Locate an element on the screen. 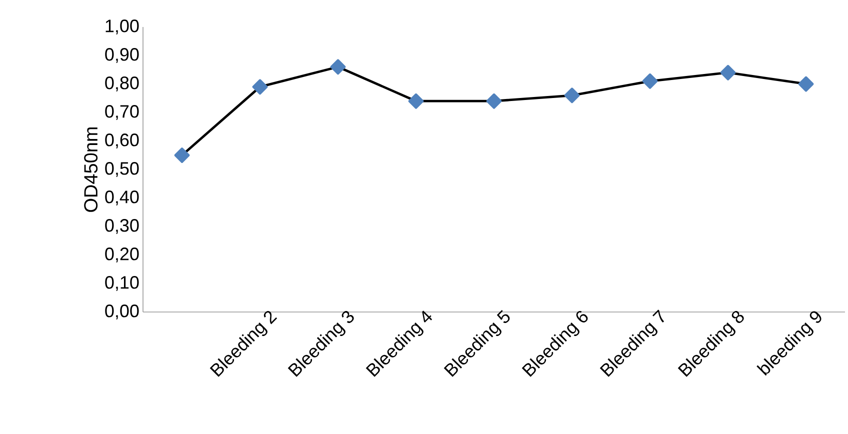 The height and width of the screenshot is (434, 848). y-axis-title: OD450nm is located at coordinates (91, 169).